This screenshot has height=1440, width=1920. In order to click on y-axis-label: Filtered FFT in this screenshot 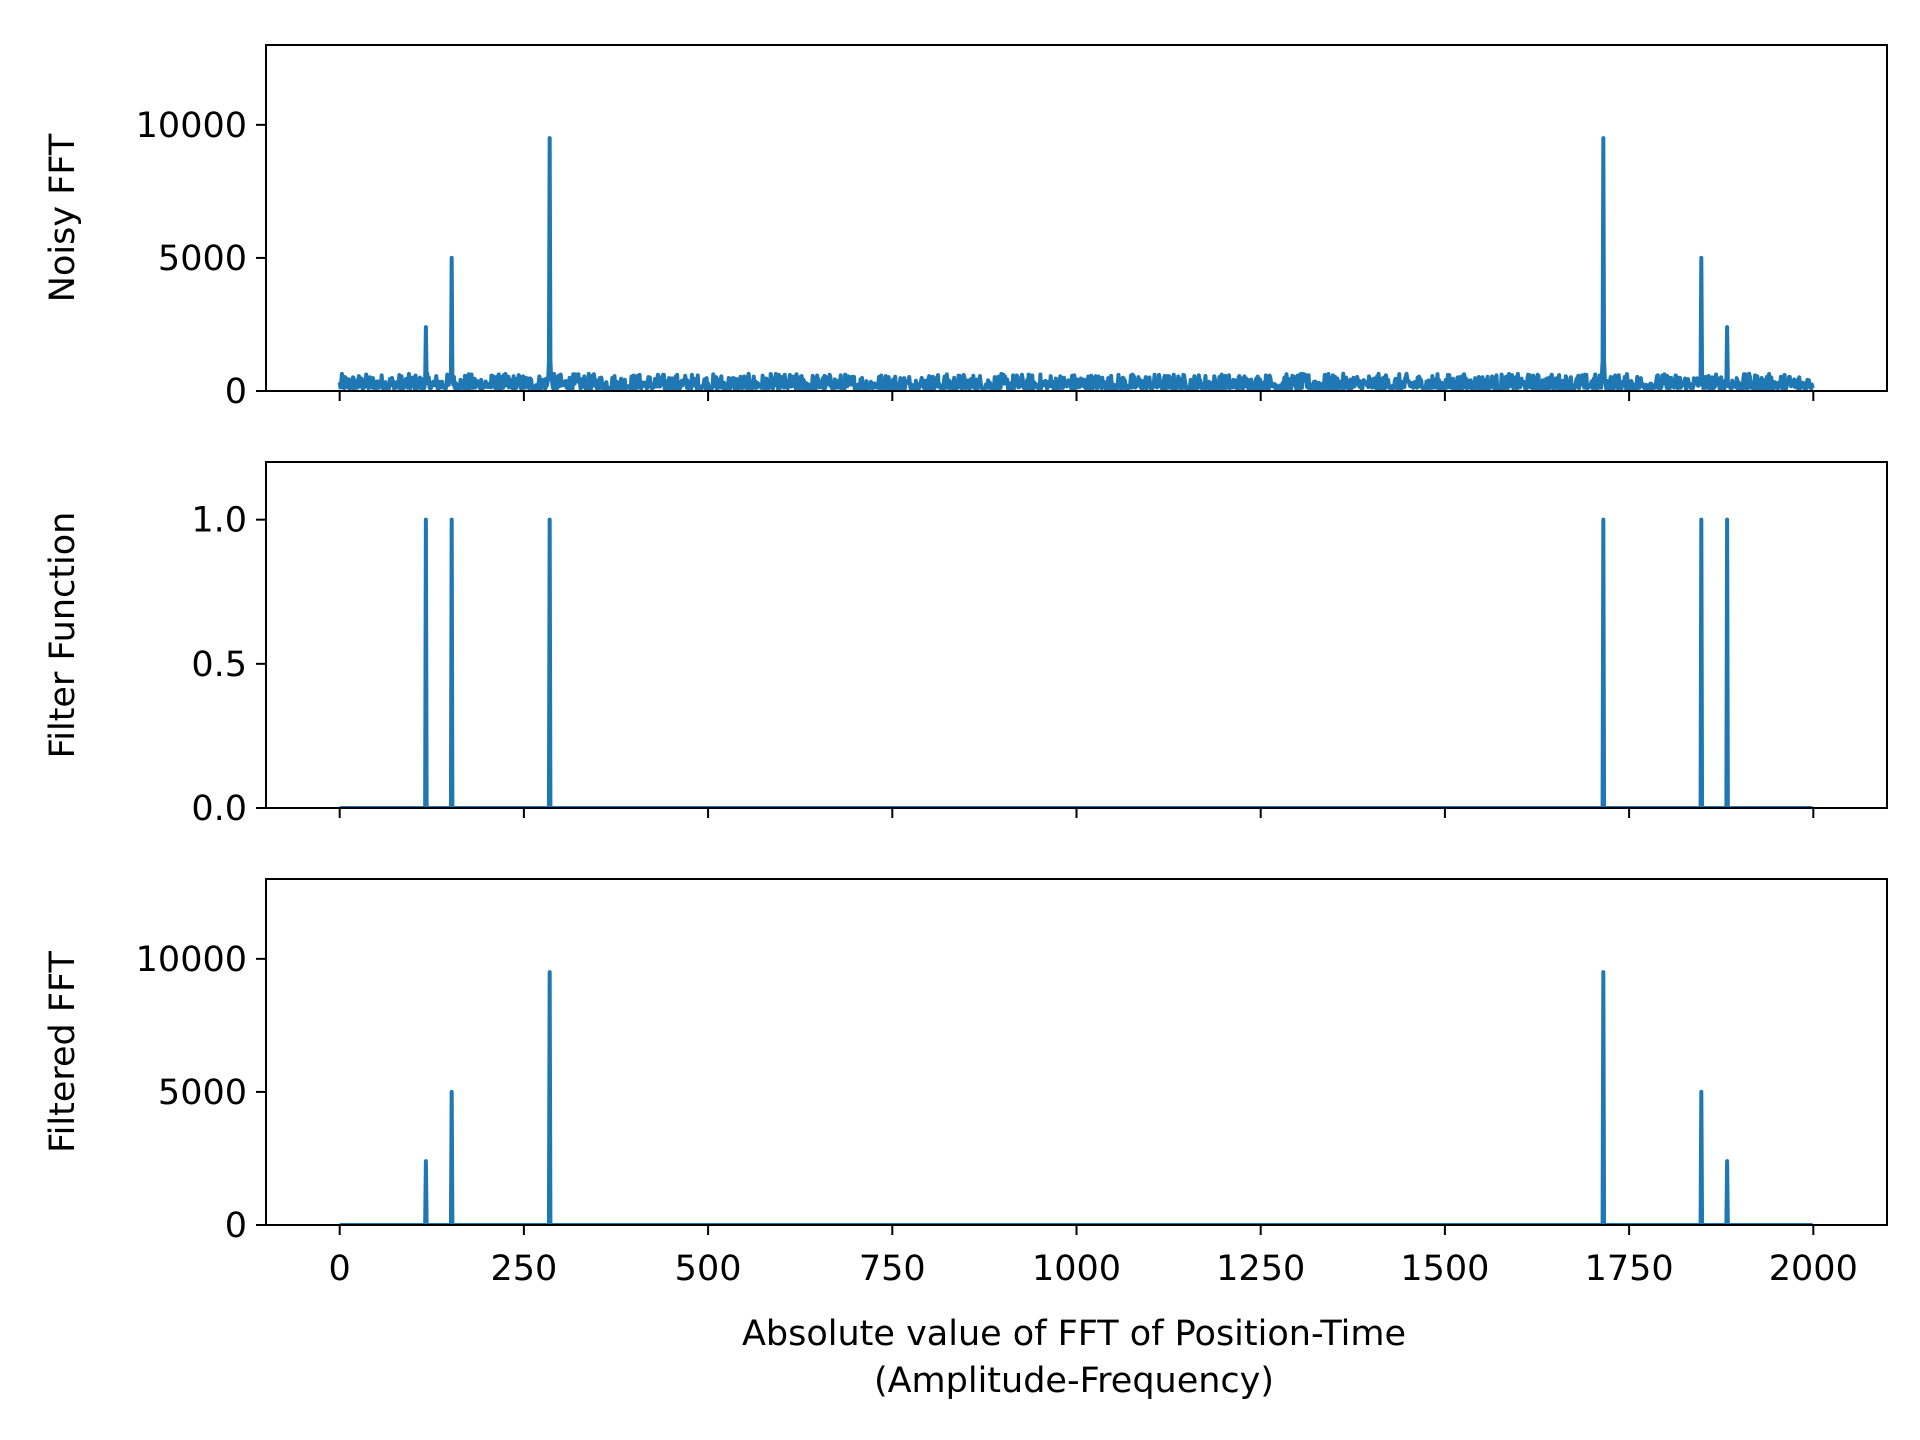, I will do `click(63, 1051)`.